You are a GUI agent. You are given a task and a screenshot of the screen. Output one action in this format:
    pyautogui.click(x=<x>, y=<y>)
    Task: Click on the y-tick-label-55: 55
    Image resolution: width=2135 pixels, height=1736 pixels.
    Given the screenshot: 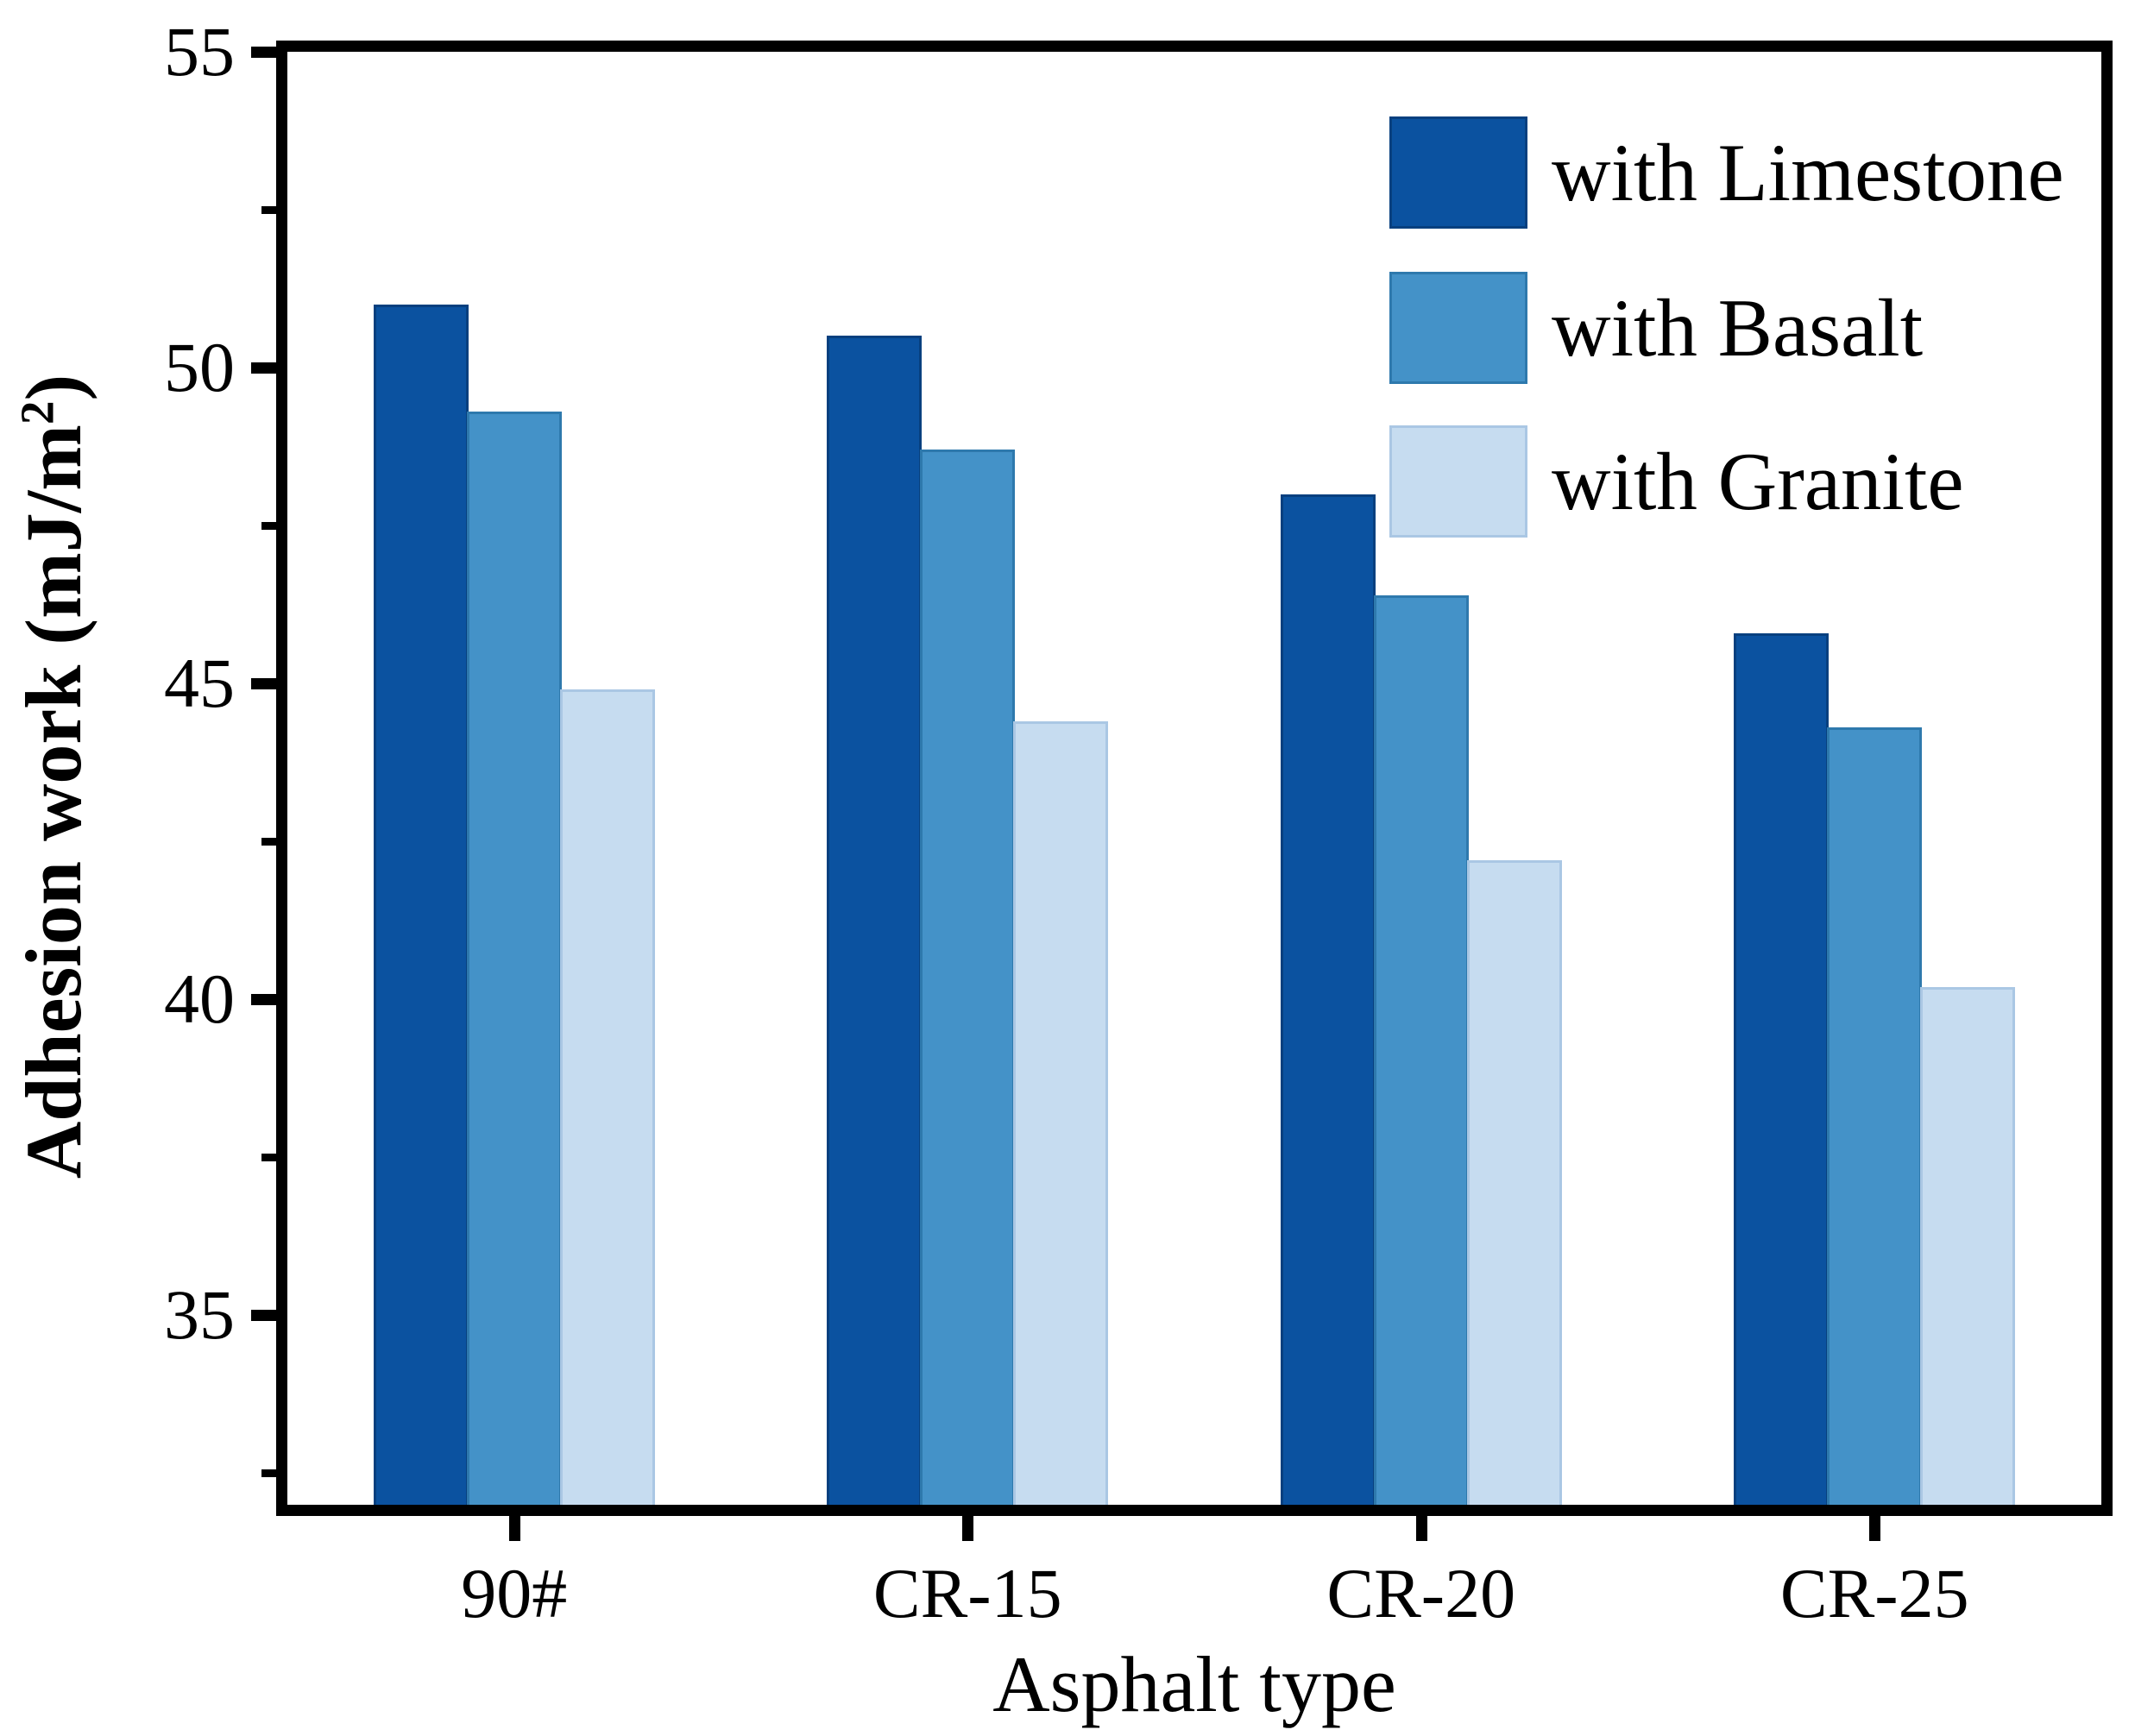 What is the action you would take?
    pyautogui.click(x=200, y=51)
    